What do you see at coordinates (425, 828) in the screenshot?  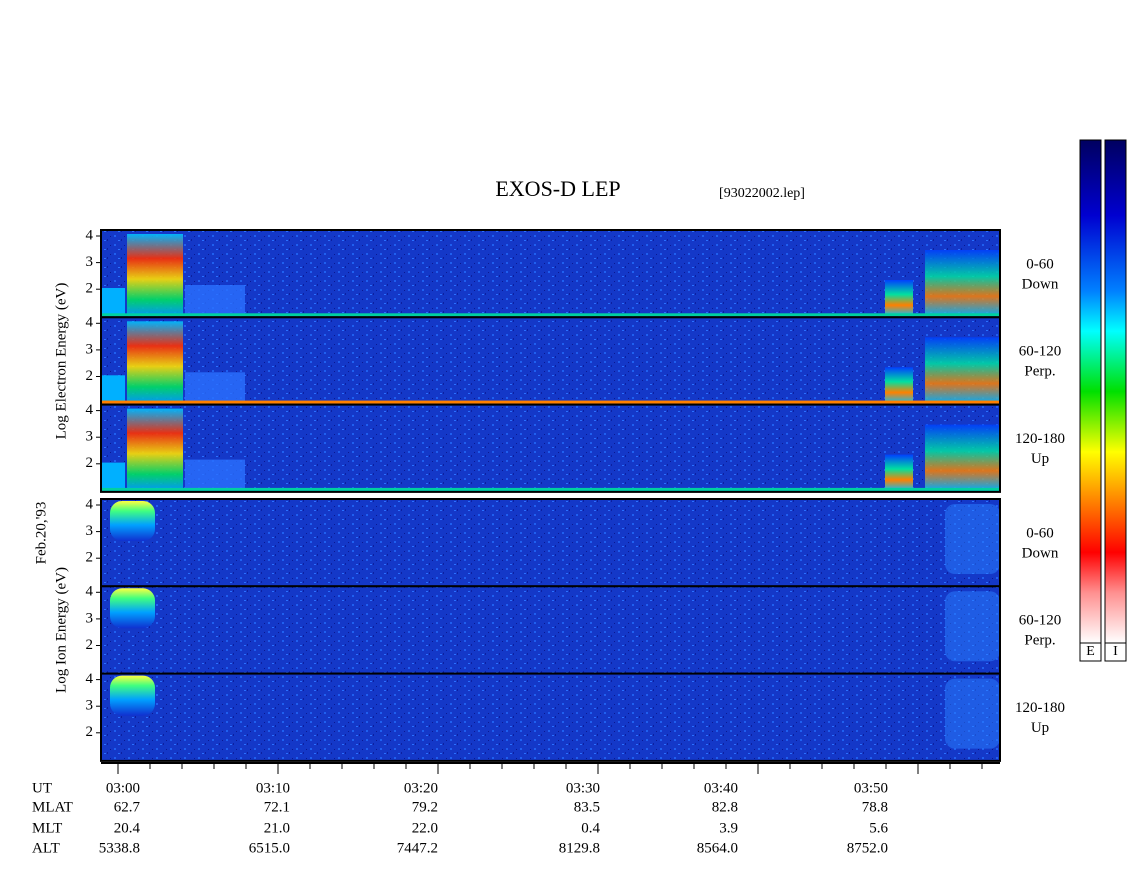 I see `cell: 22.0` at bounding box center [425, 828].